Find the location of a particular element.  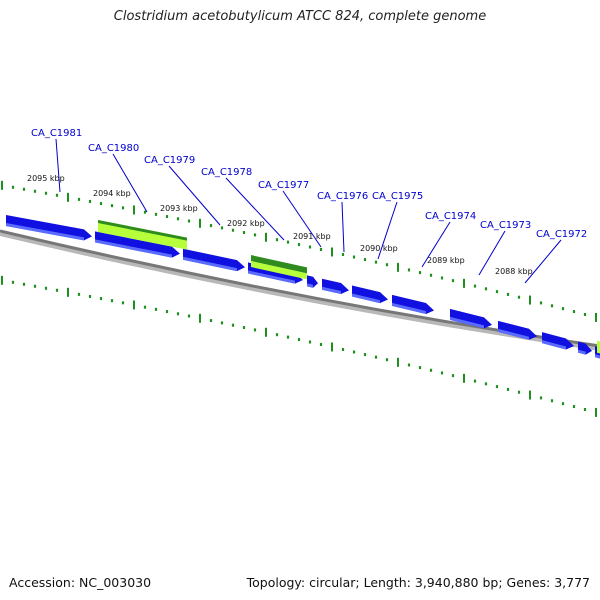

gene-label: CA_C1980 is located at coordinates (113, 148).